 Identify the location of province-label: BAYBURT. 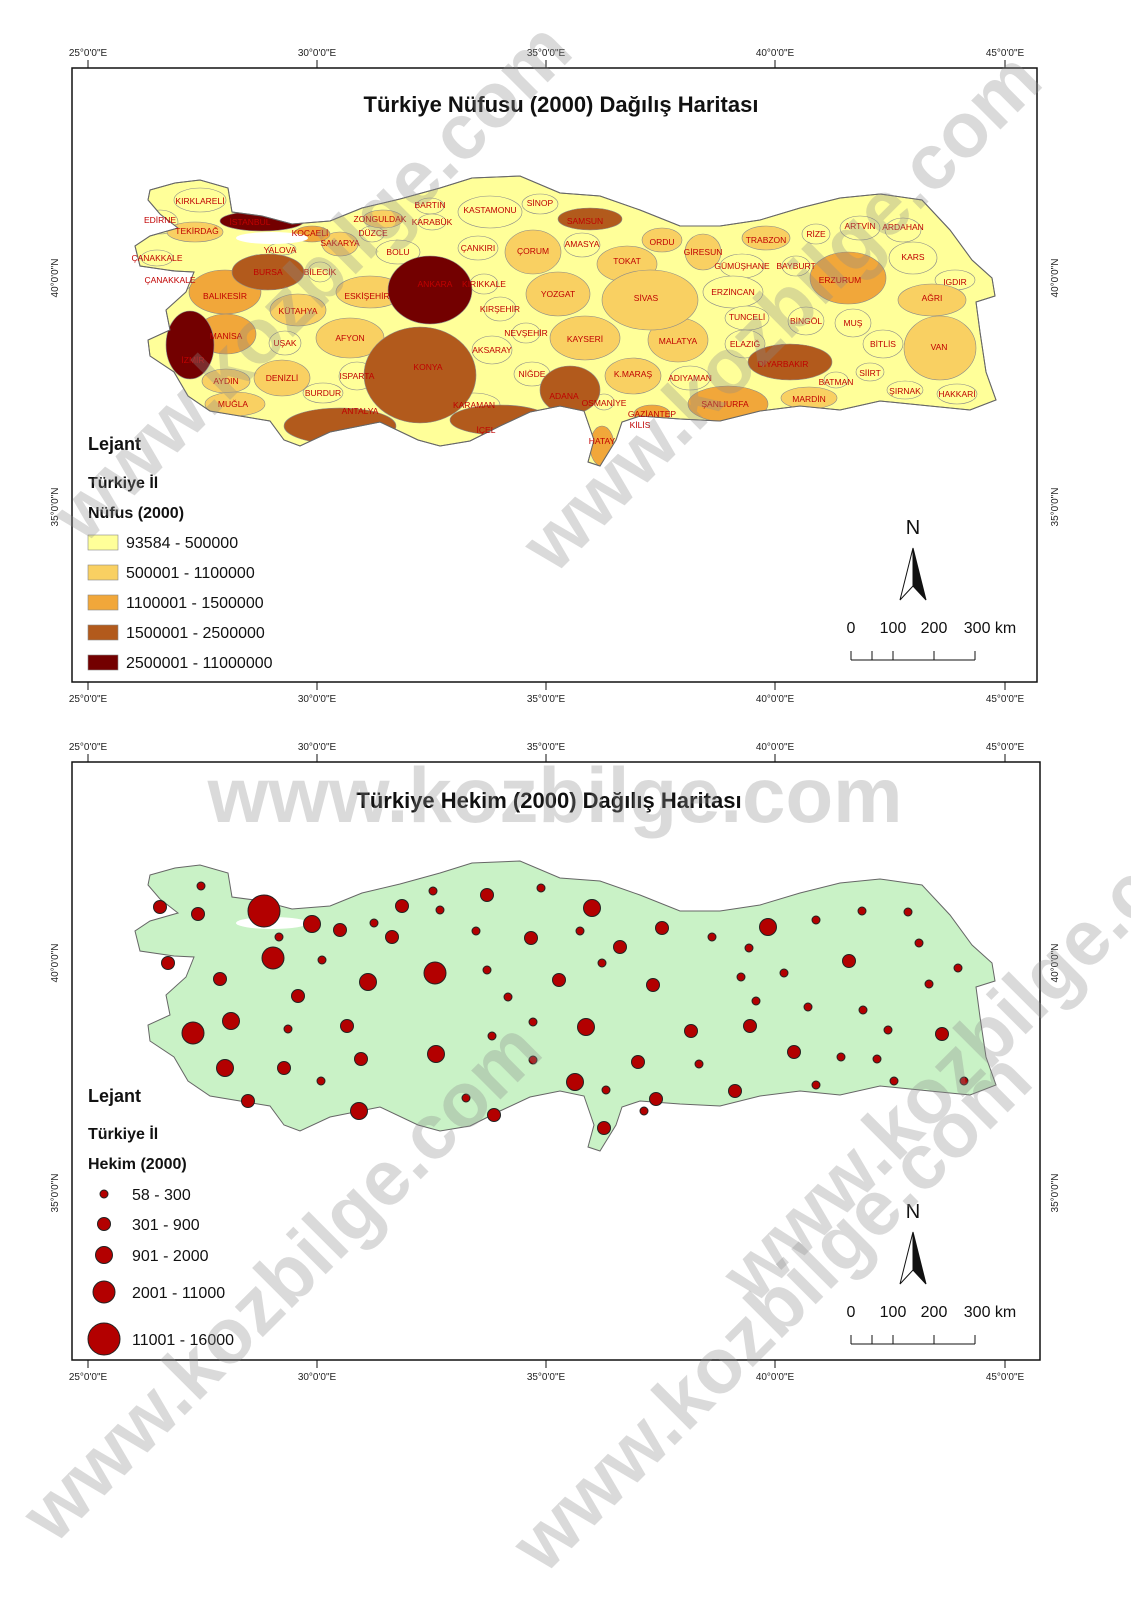
(795, 266).